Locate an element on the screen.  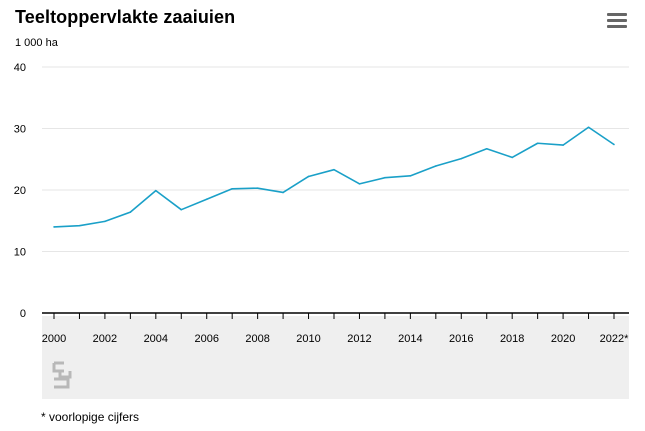
y-tick-label: 10 is located at coordinates (20, 253).